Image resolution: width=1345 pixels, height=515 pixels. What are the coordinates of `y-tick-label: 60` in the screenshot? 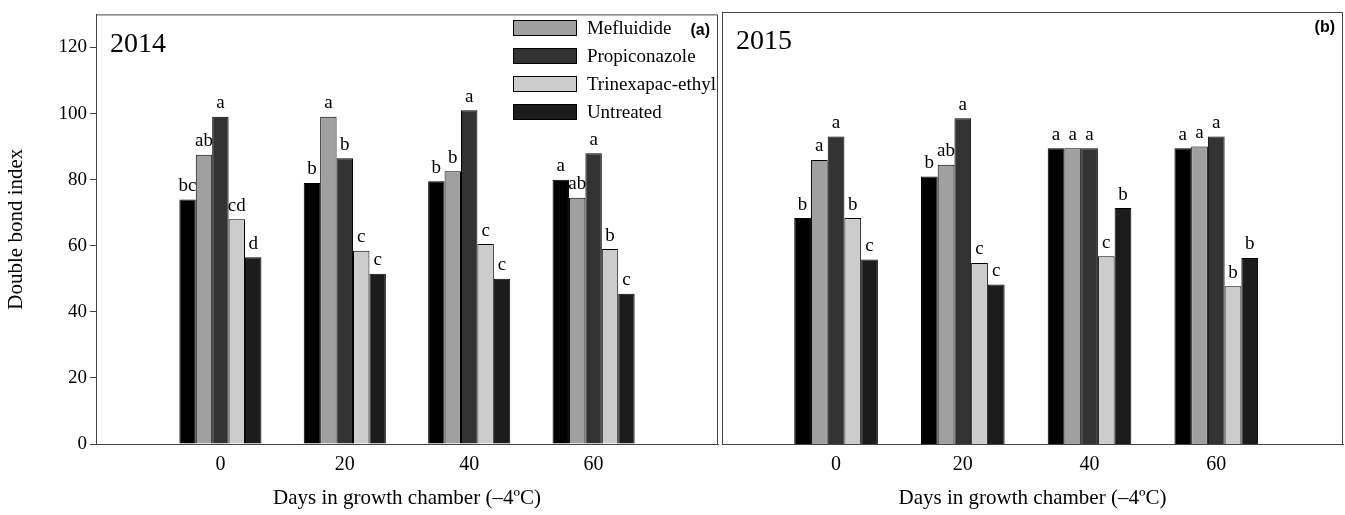 It's located at (77, 244).